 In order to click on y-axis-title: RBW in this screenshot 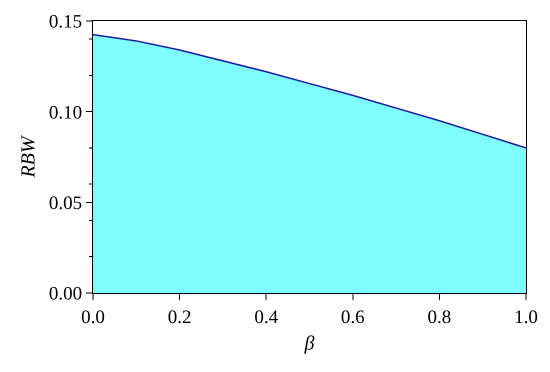, I will do `click(28, 156)`.